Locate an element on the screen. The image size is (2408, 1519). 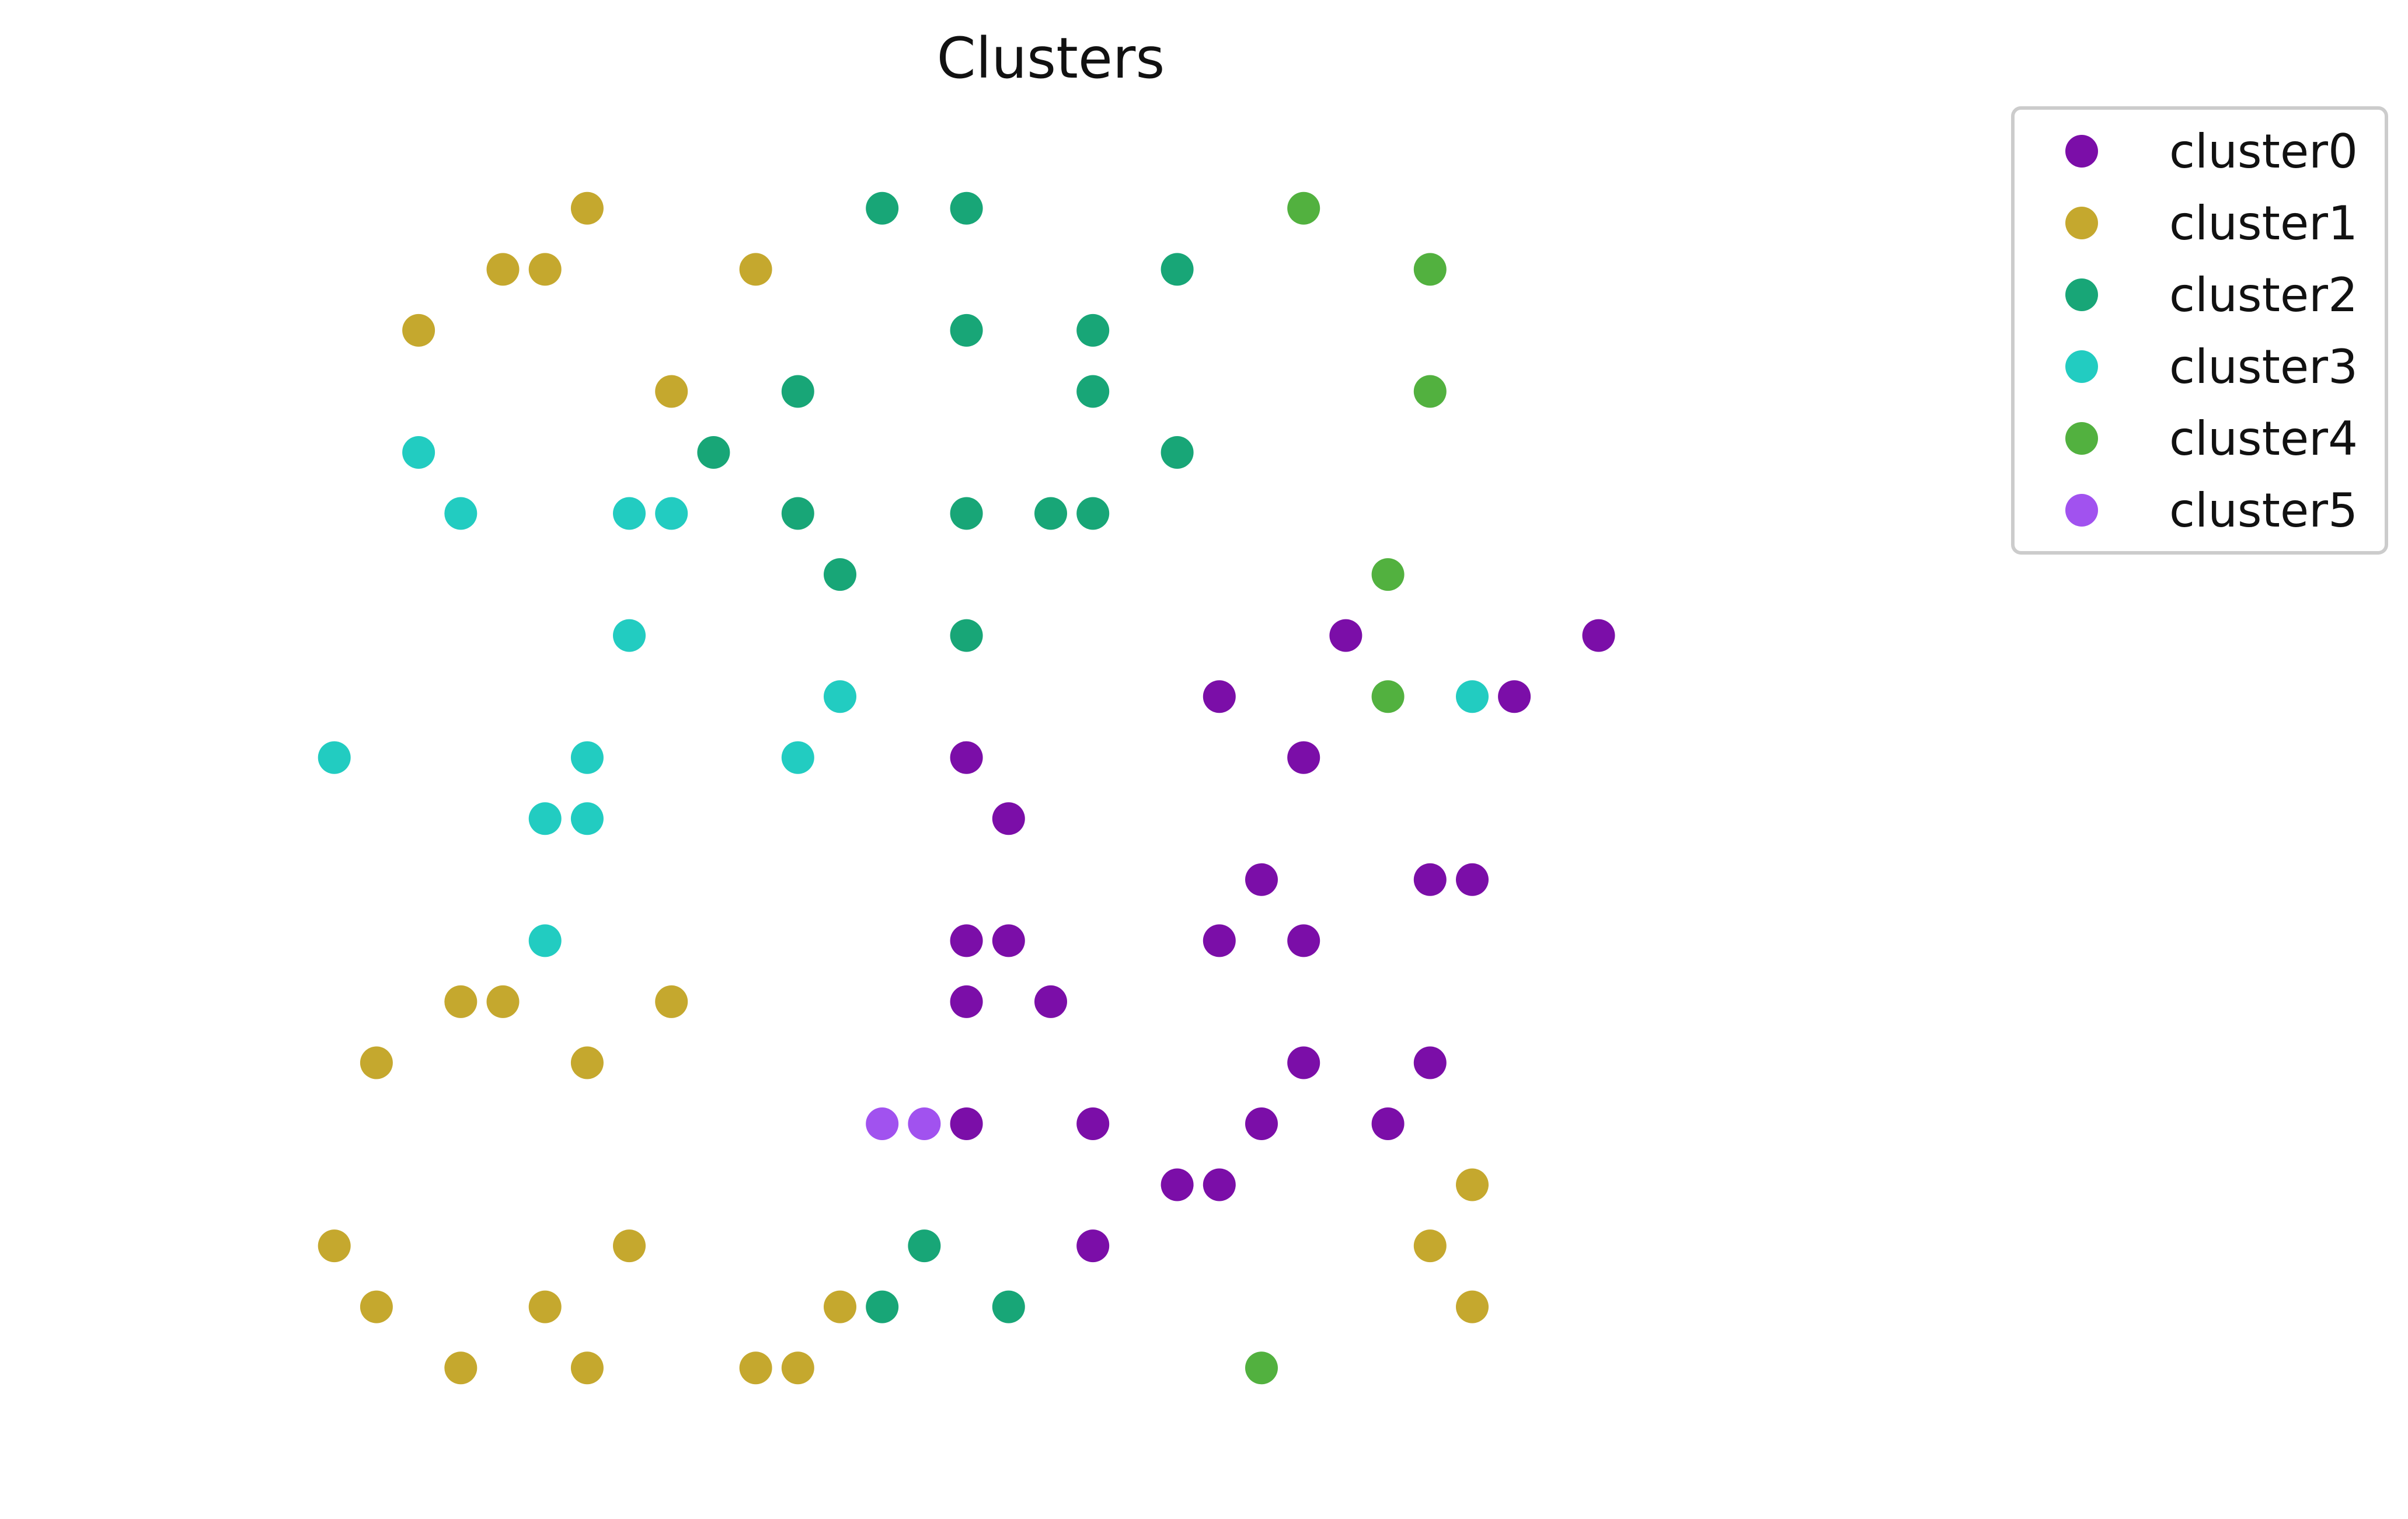
legend-marker-cluster3 is located at coordinates (2081, 366).